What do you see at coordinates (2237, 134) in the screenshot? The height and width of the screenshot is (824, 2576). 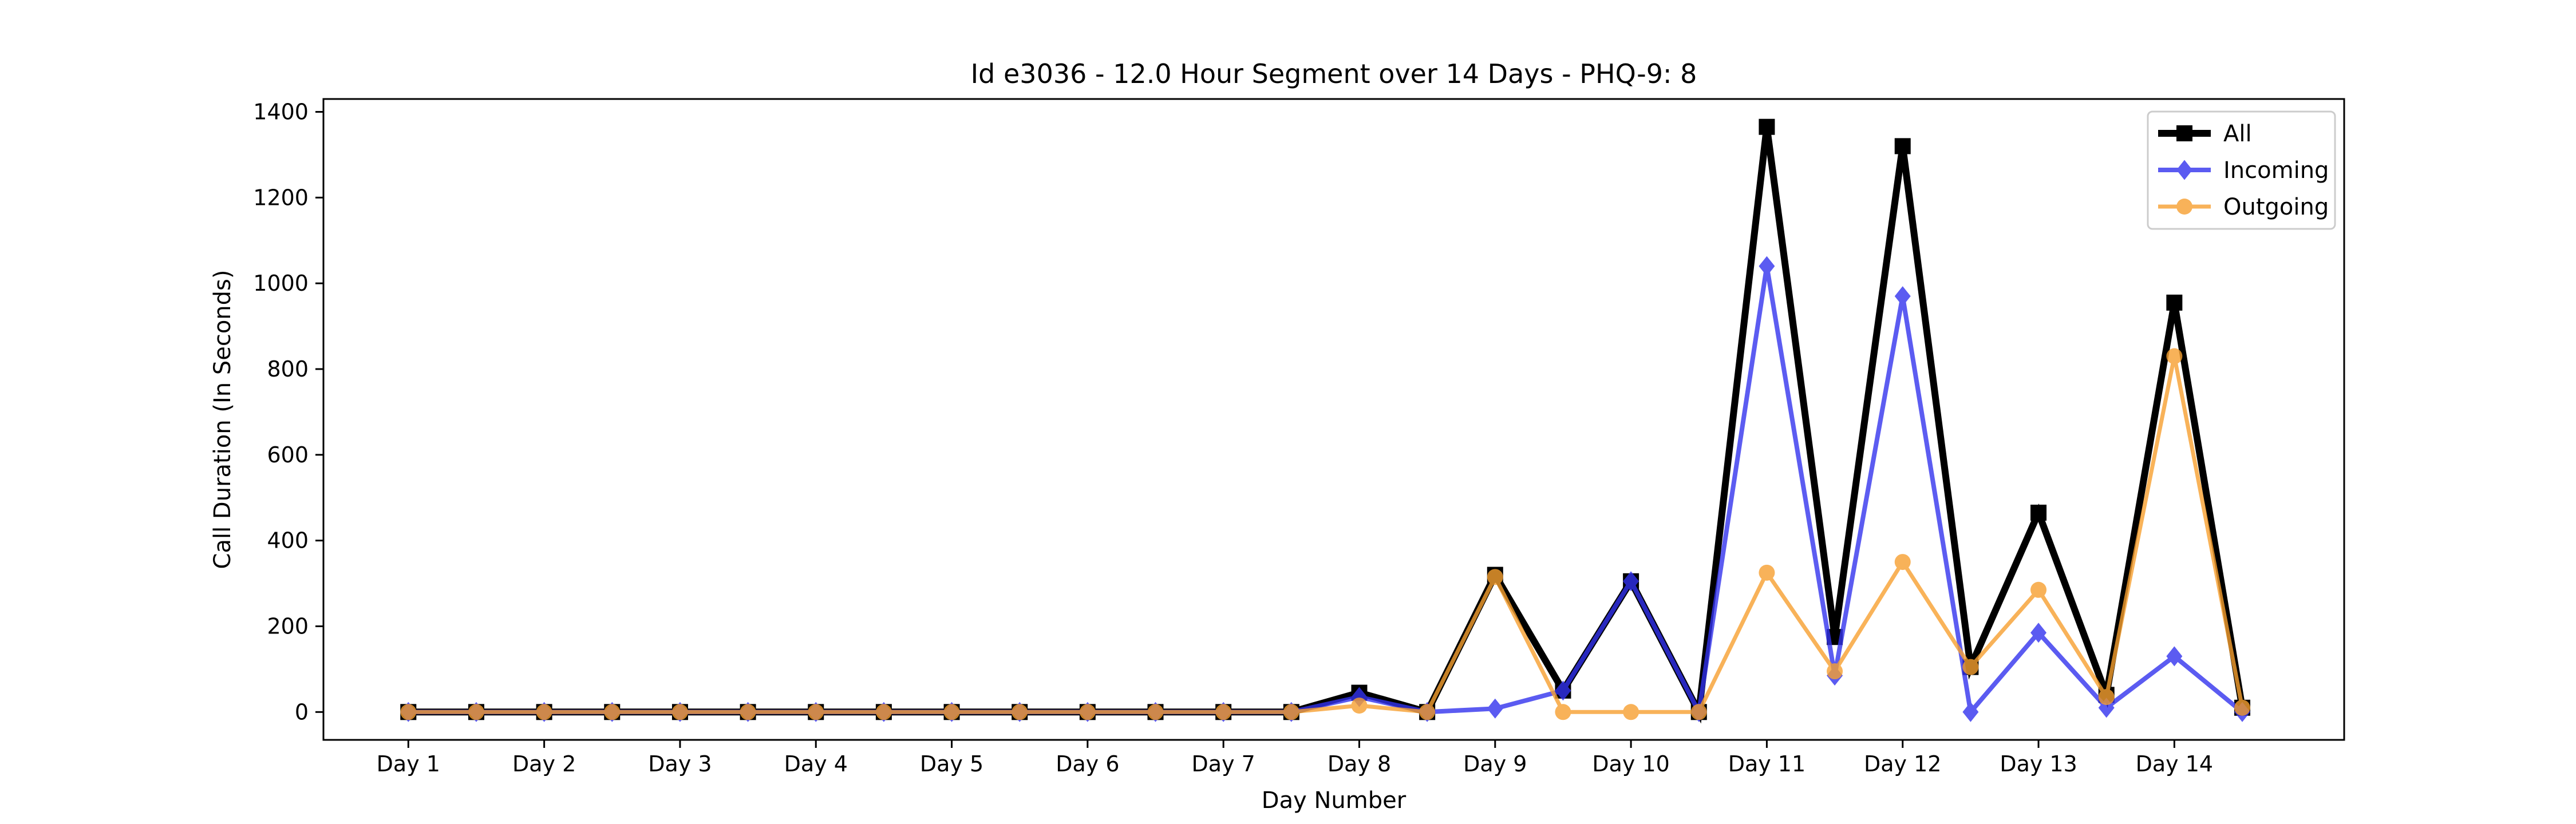 I see `legend-label-all: All` at bounding box center [2237, 134].